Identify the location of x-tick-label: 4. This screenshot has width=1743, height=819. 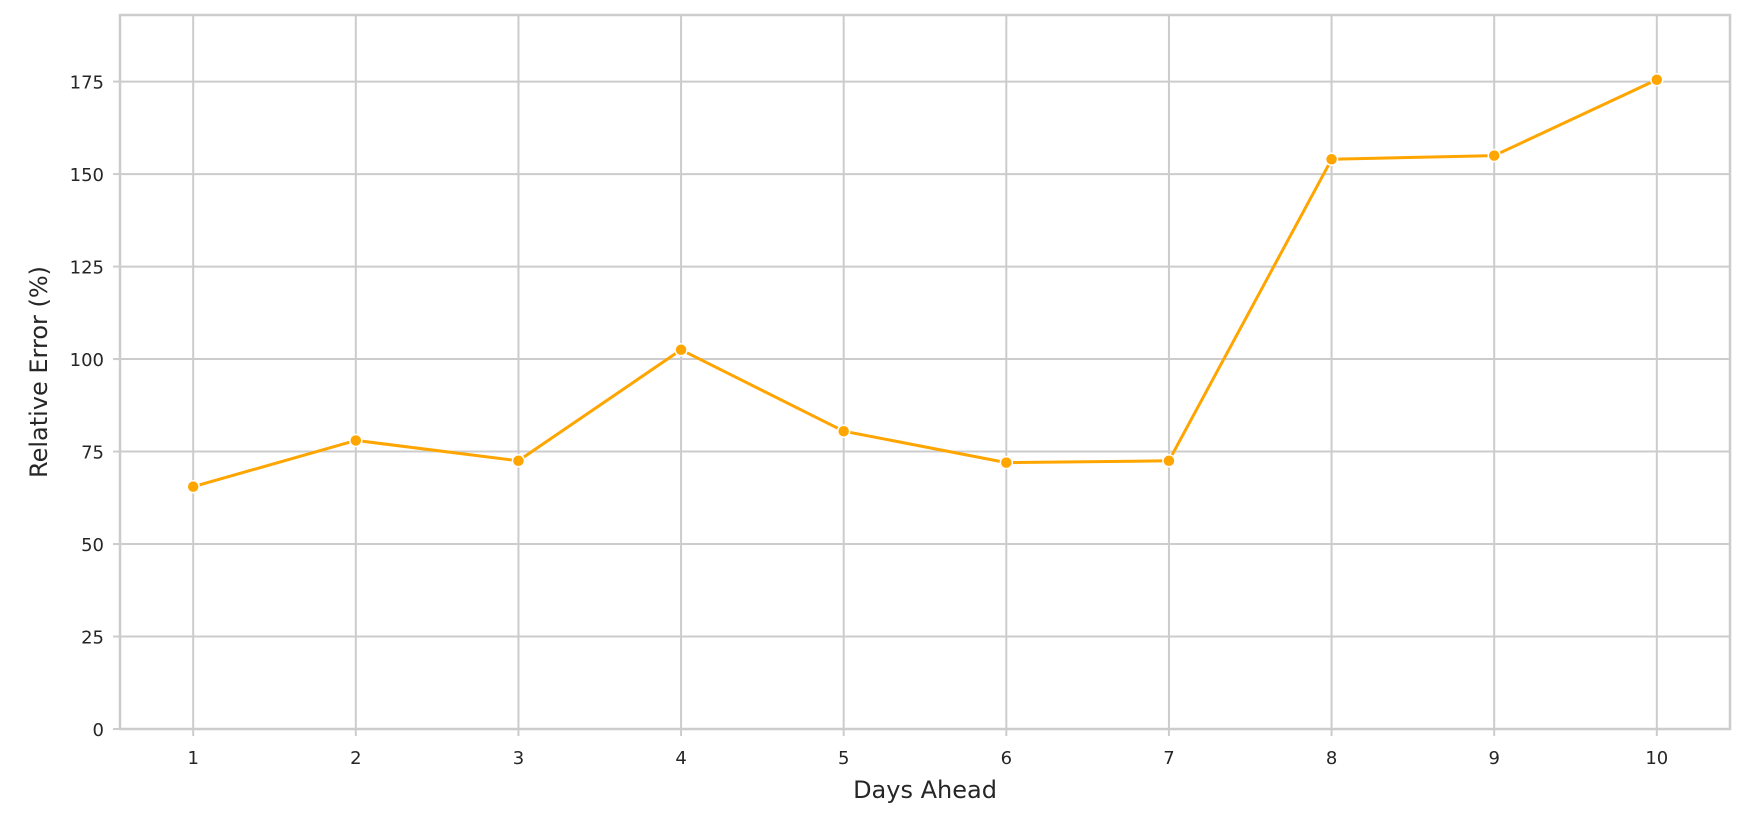
(680, 758).